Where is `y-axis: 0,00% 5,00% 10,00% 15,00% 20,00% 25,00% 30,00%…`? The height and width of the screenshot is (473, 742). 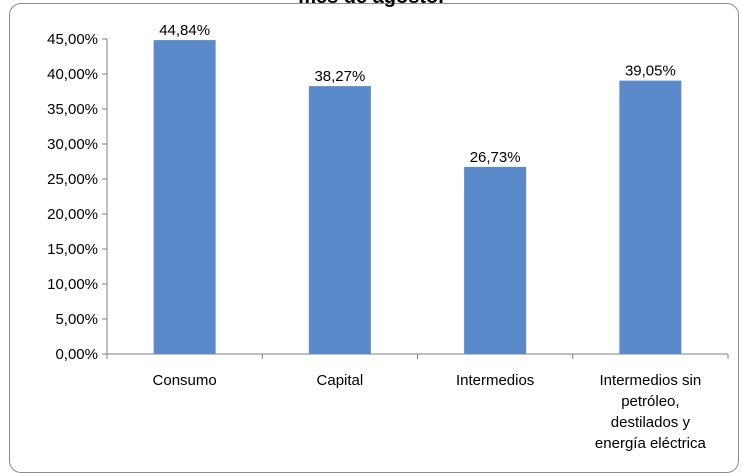
y-axis: 0,00% 5,00% 10,00% 15,00% 20,00% 25,00% 30,00%… is located at coordinates (77, 197).